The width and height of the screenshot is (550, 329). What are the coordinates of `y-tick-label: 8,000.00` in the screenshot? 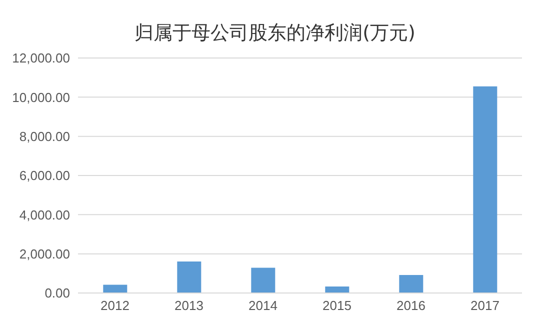 It's located at (44, 136).